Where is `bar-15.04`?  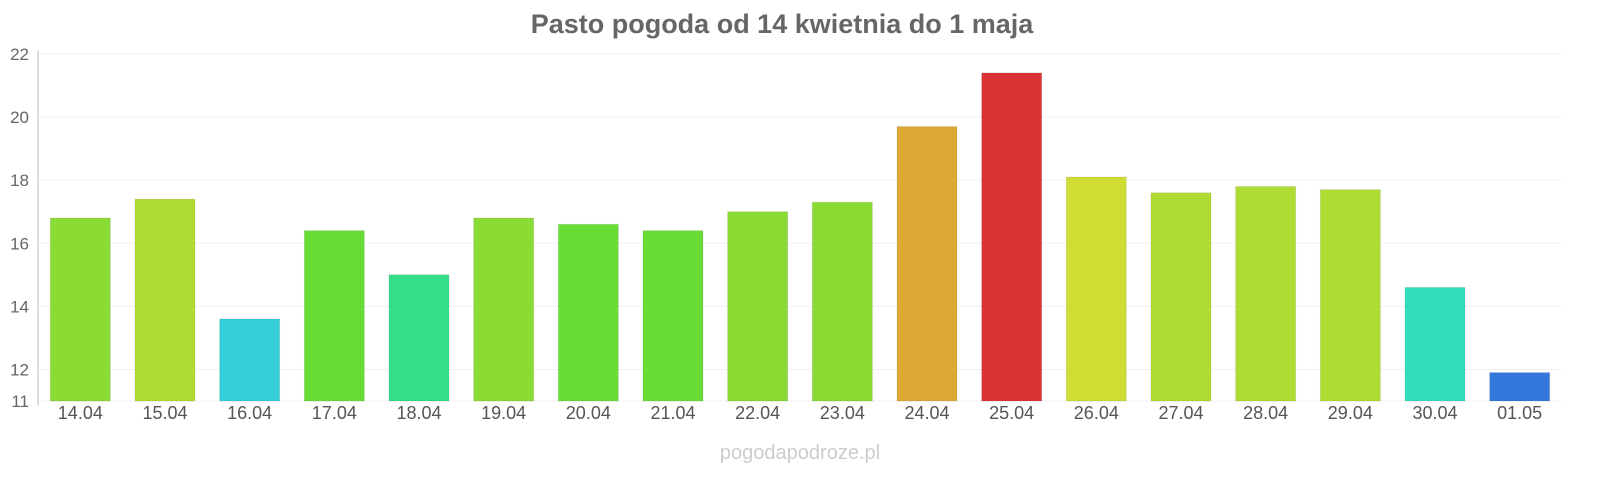
bar-15.04 is located at coordinates (165, 300).